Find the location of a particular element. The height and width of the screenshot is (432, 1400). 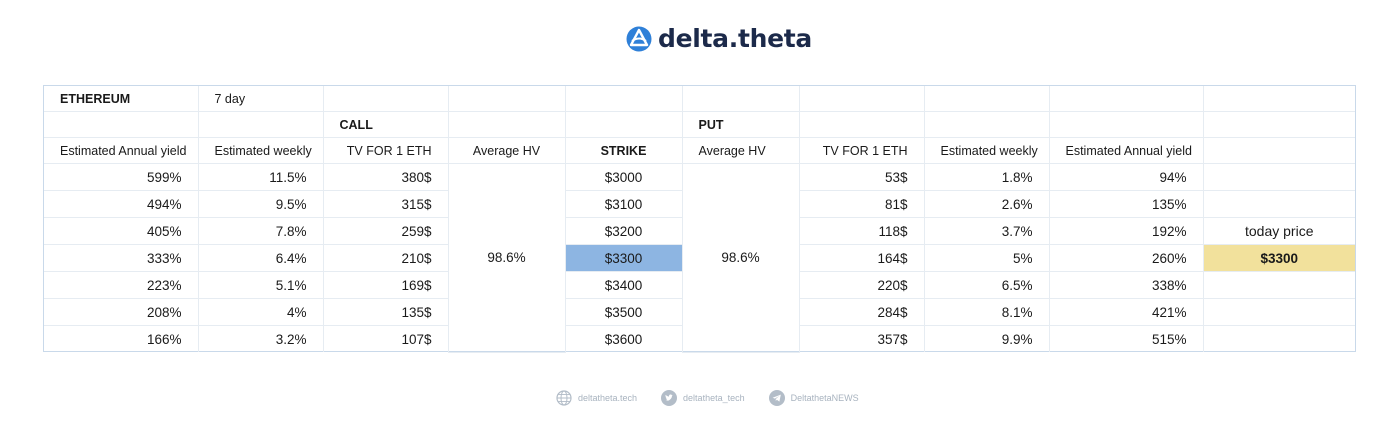

today-price-value: $3300 is located at coordinates (1279, 258).